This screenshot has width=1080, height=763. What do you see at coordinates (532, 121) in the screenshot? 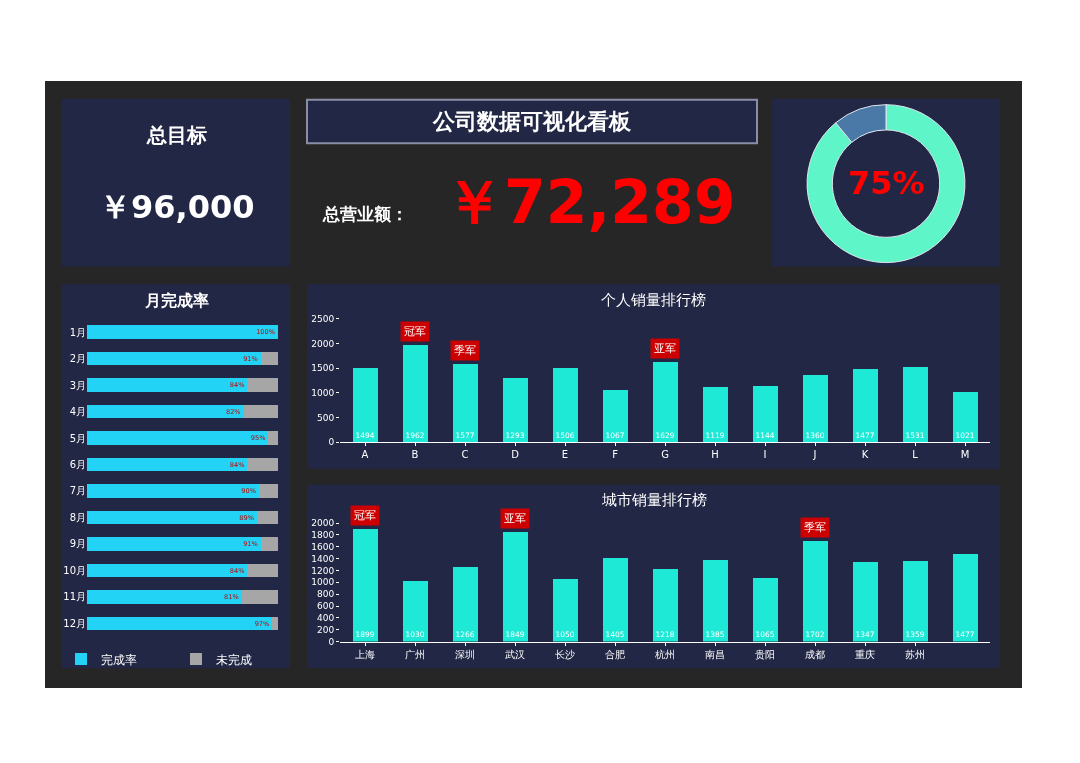
I see `text: 公司数据可视化看板` at bounding box center [532, 121].